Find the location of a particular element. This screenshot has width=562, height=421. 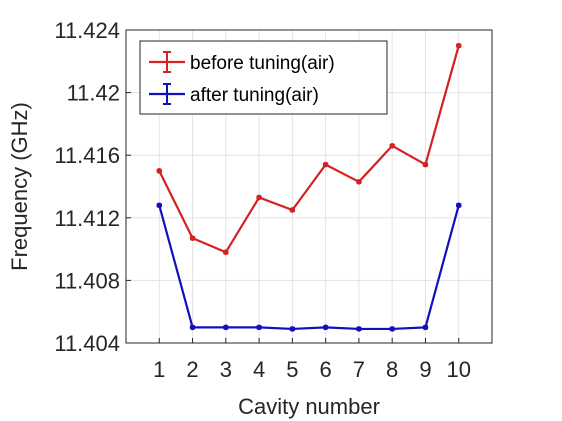

x-tick-label: 2 is located at coordinates (192, 369).